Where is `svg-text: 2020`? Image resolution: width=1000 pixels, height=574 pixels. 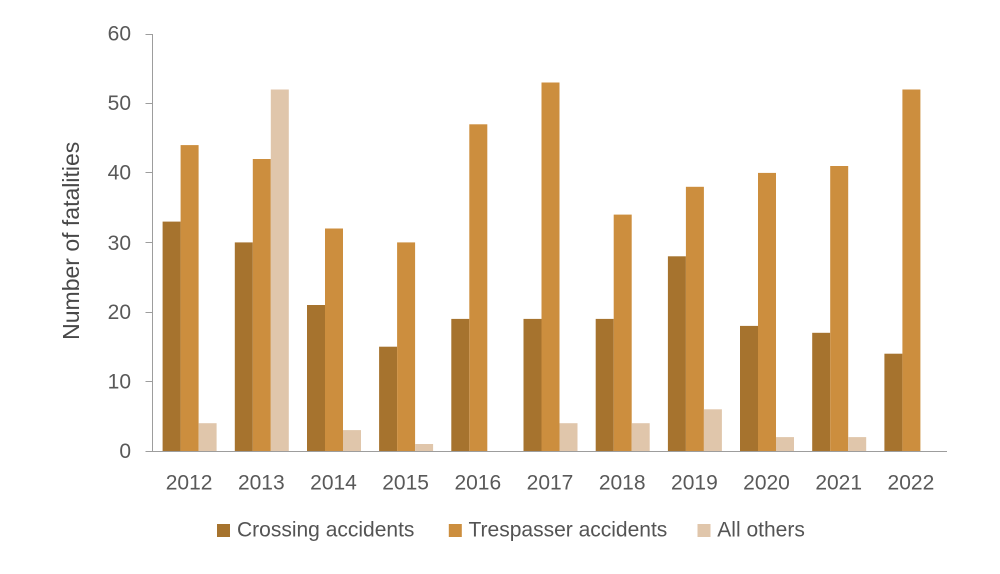
svg-text: 2020 is located at coordinates (766, 483).